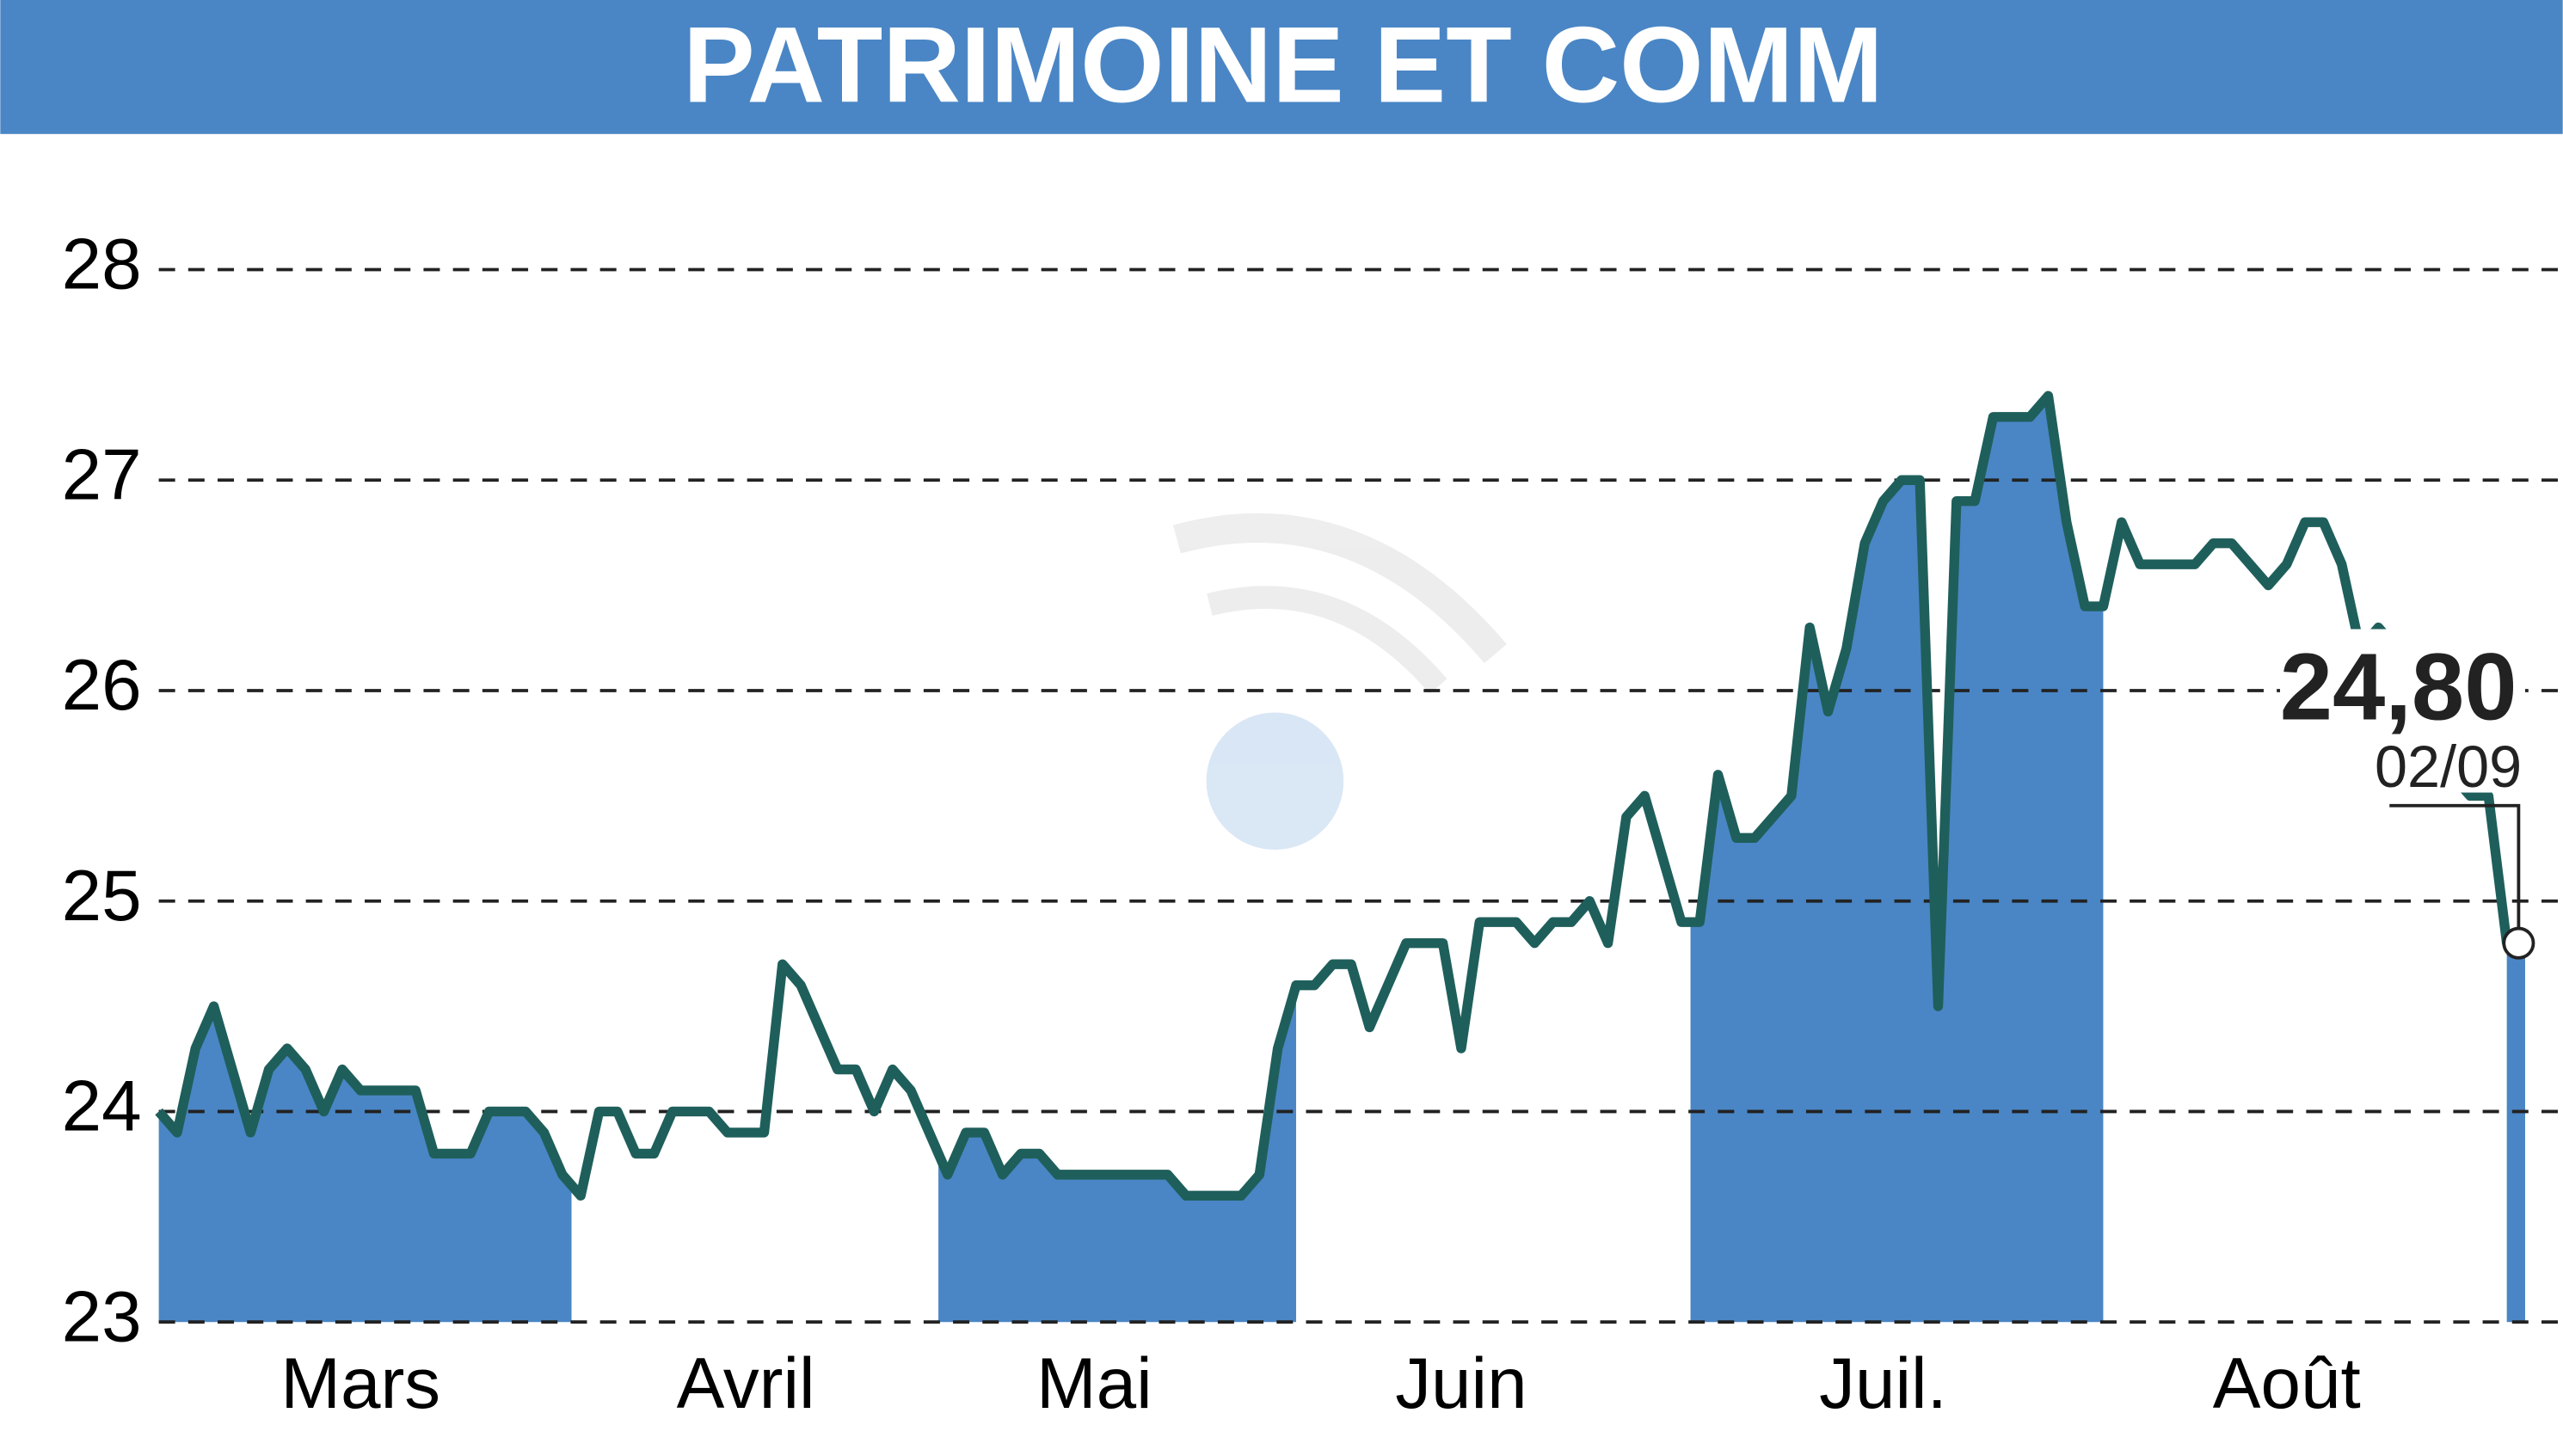 The image size is (2563, 1456). I want to click on x-tick-label: Mars, so click(360, 1383).